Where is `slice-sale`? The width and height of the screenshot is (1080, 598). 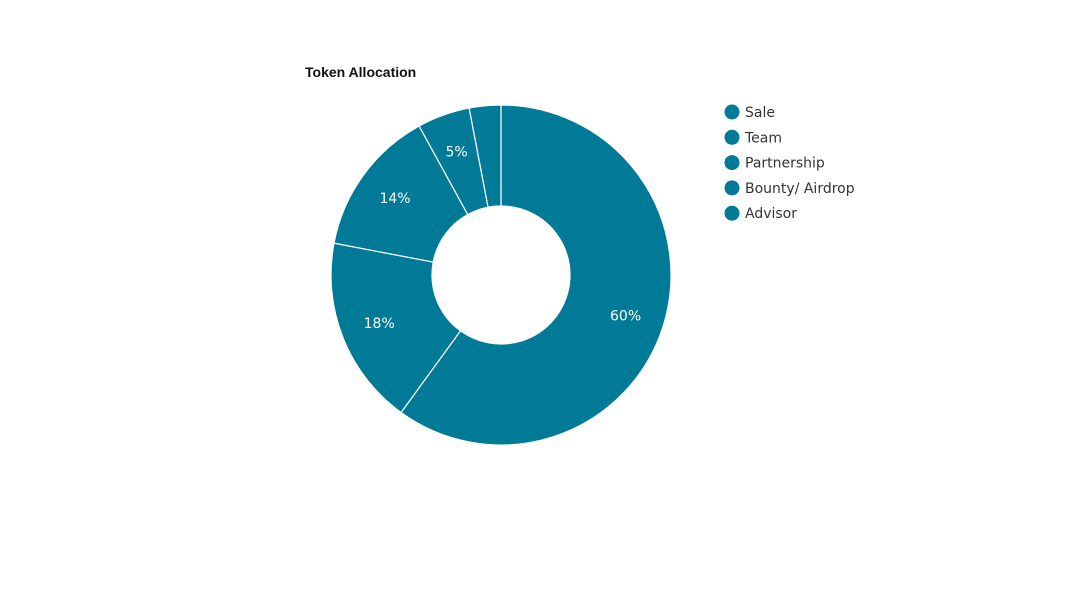 slice-sale is located at coordinates (536, 275).